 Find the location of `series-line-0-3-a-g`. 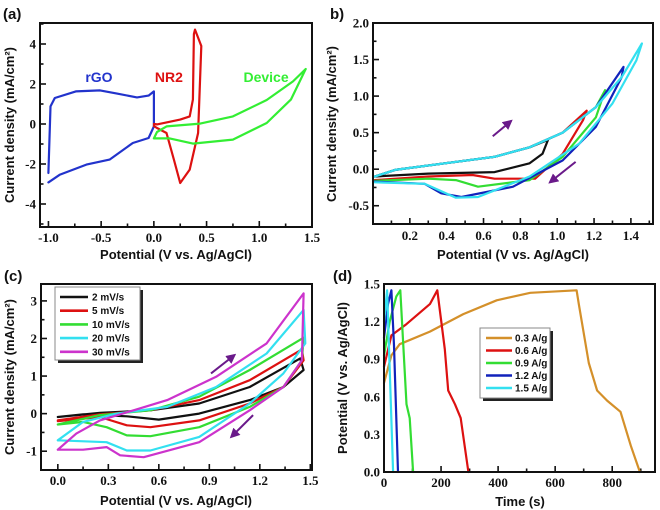

series-line-0-3-a-g is located at coordinates (512, 381).